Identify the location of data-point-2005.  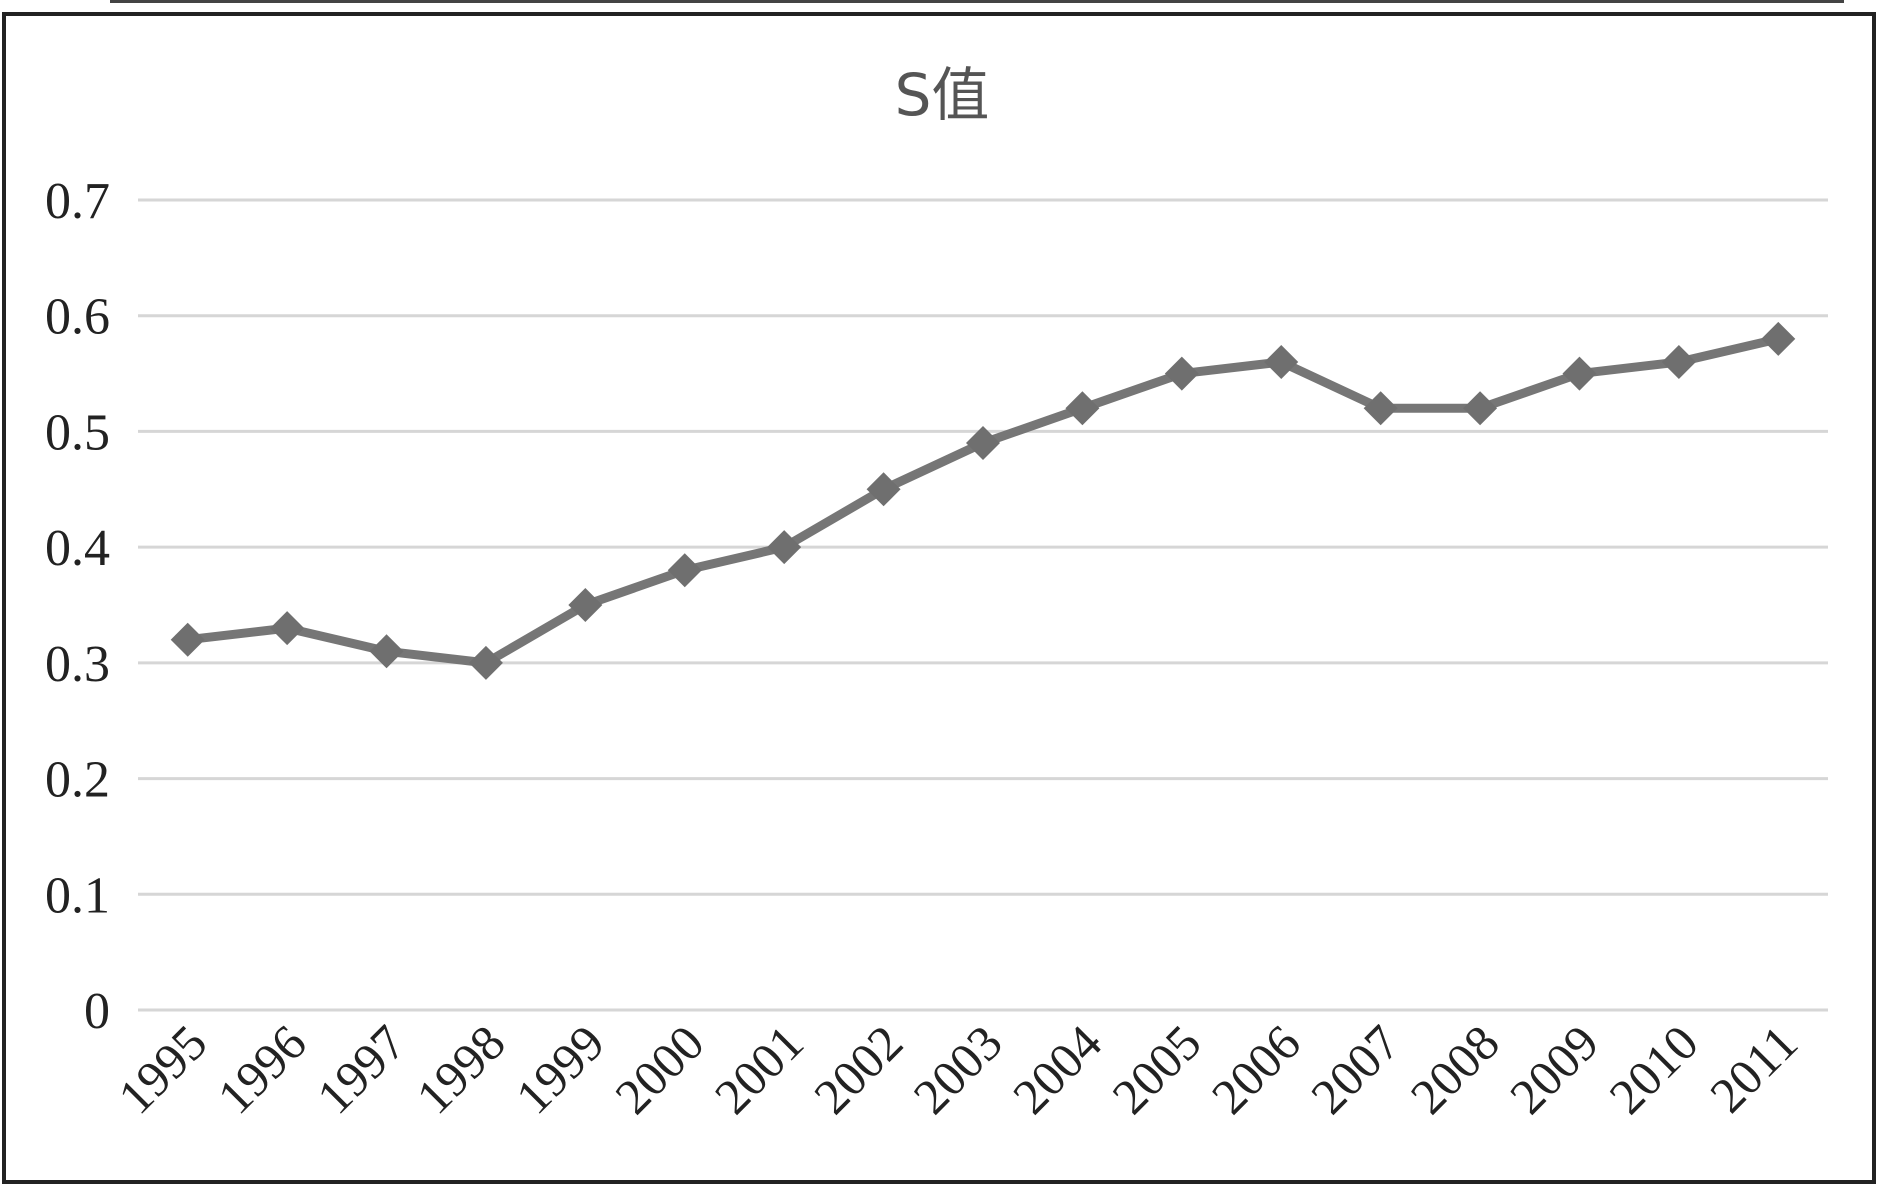
(1181, 373).